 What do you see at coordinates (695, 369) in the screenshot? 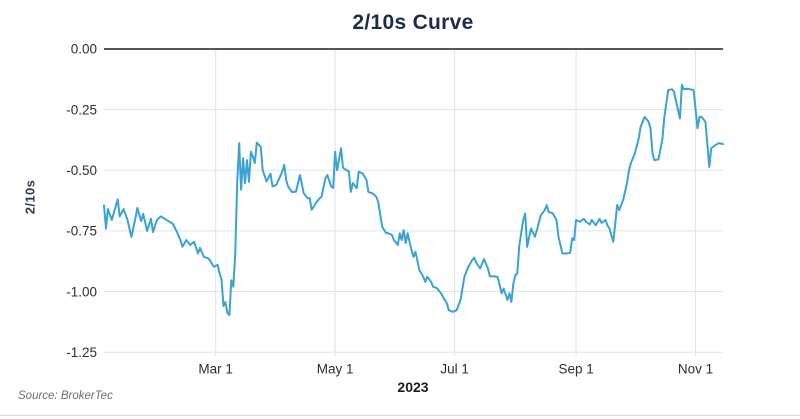
I see `x-tick-label: Nov 1` at bounding box center [695, 369].